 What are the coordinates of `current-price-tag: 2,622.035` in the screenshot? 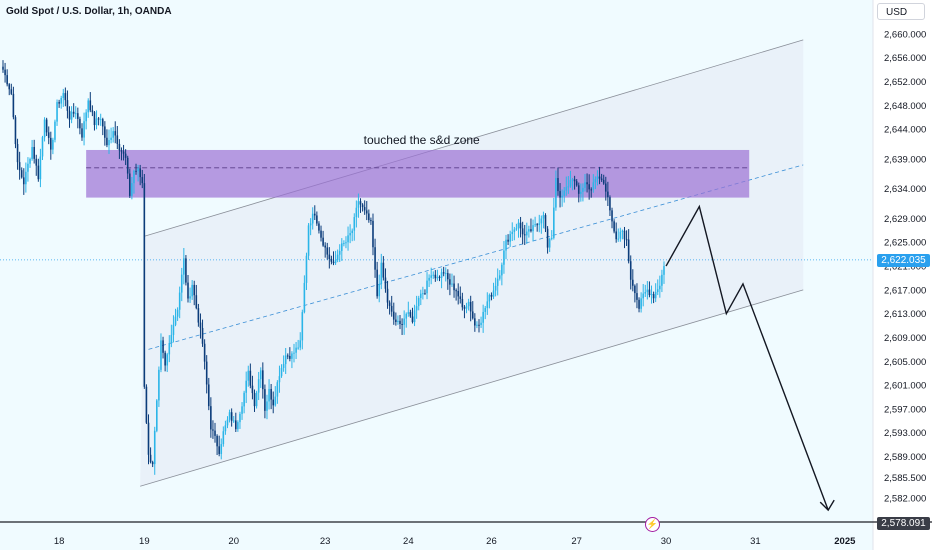 It's located at (903, 260).